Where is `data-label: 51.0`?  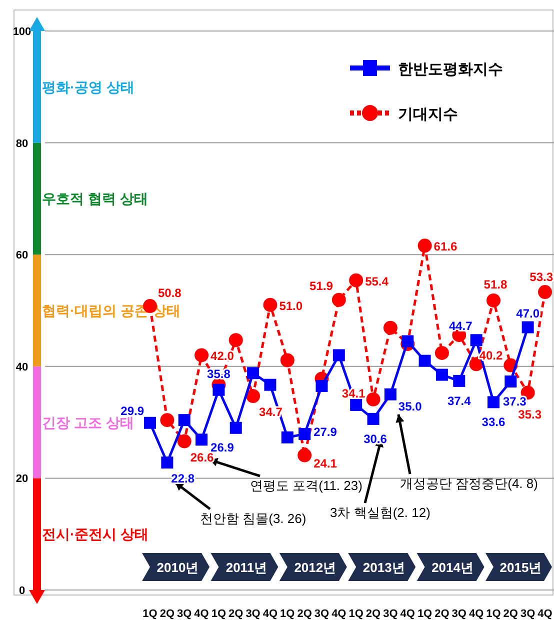 data-label: 51.0 is located at coordinates (291, 305).